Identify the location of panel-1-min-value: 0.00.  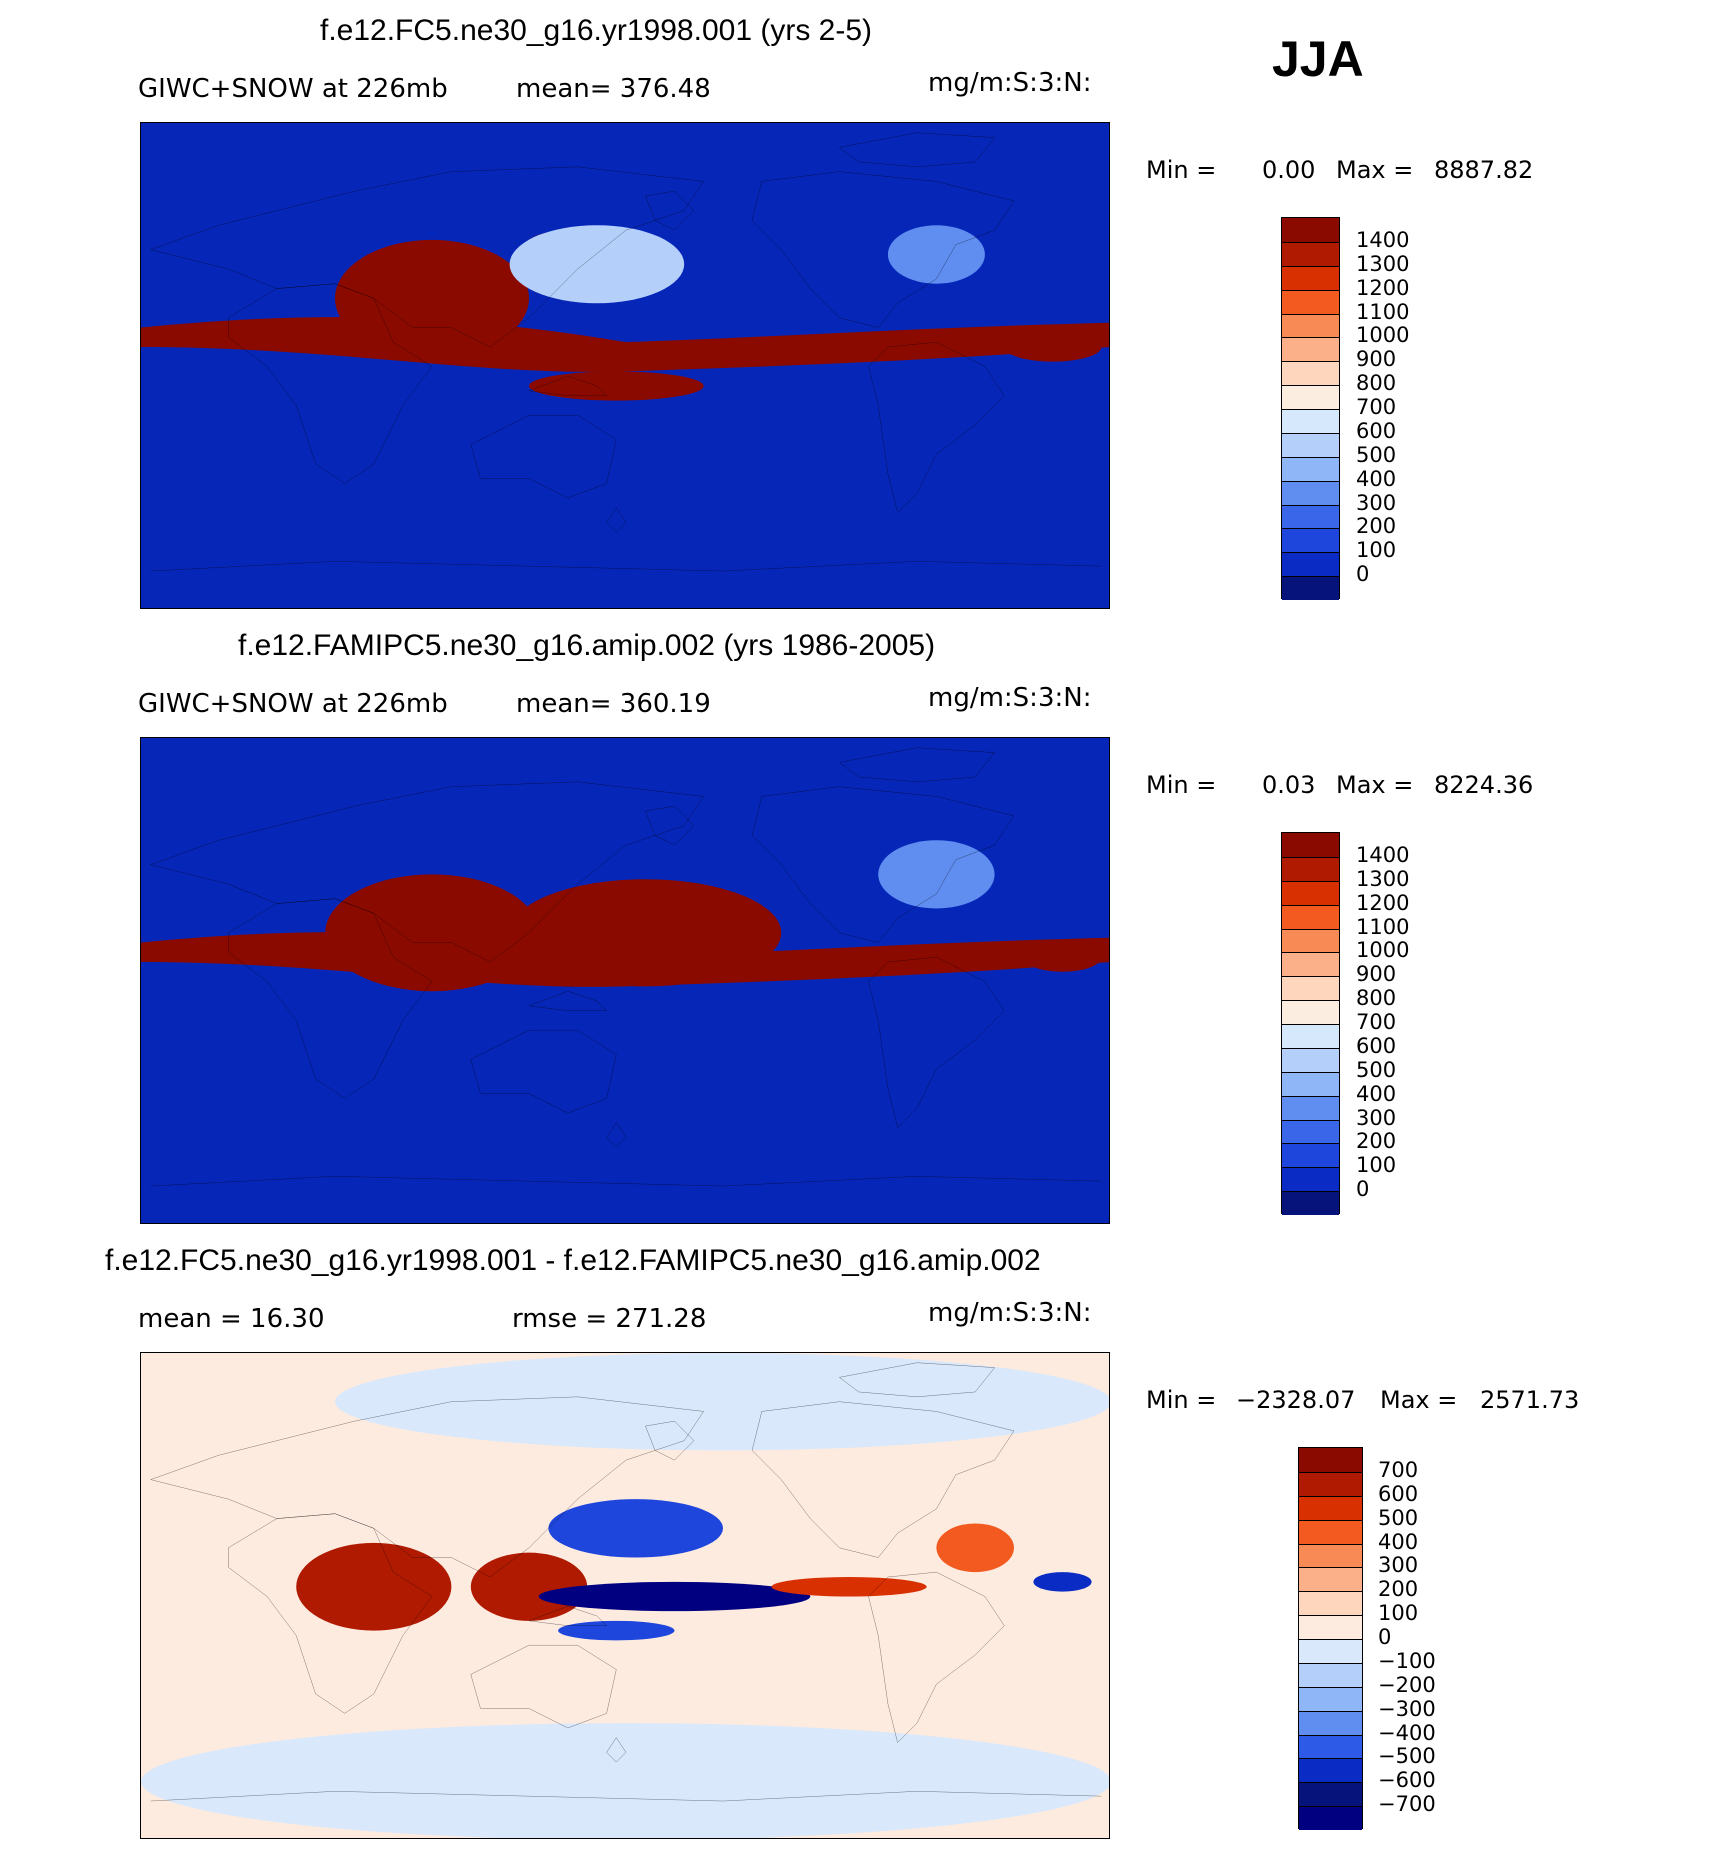
(1289, 170).